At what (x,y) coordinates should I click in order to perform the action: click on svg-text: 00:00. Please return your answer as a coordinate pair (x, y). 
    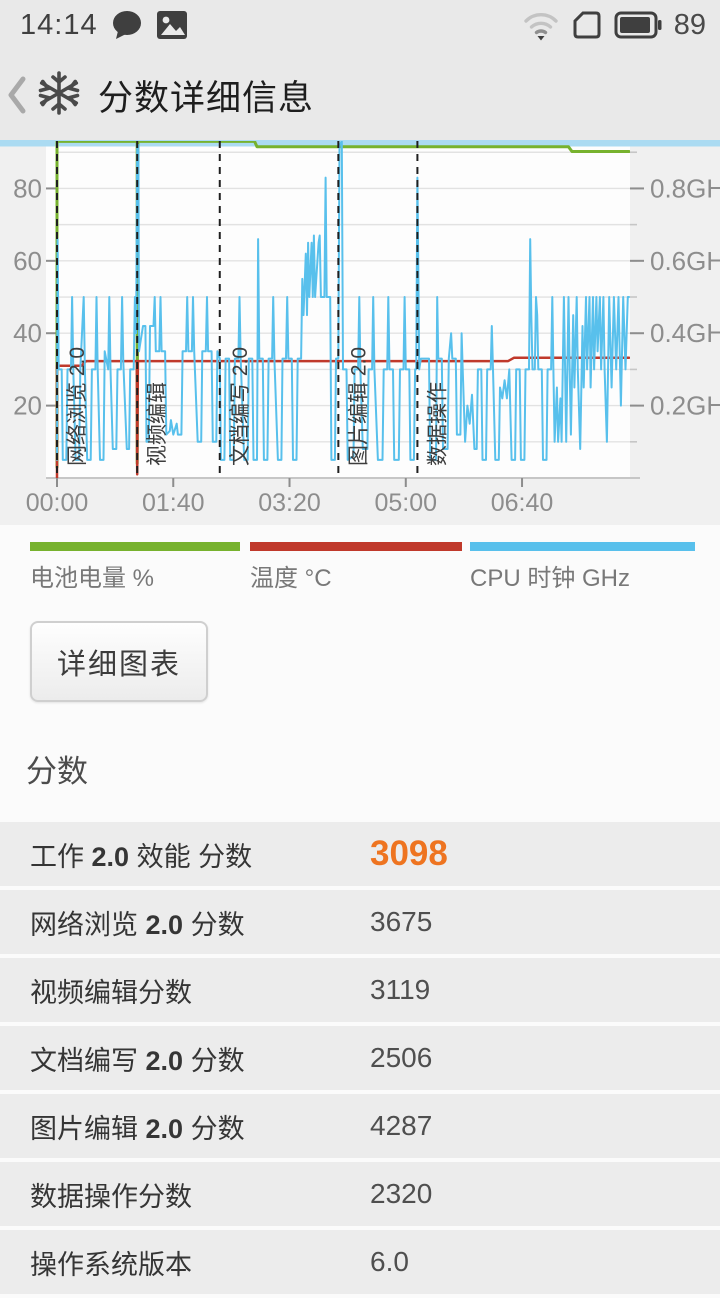
    Looking at the image, I should click on (57, 503).